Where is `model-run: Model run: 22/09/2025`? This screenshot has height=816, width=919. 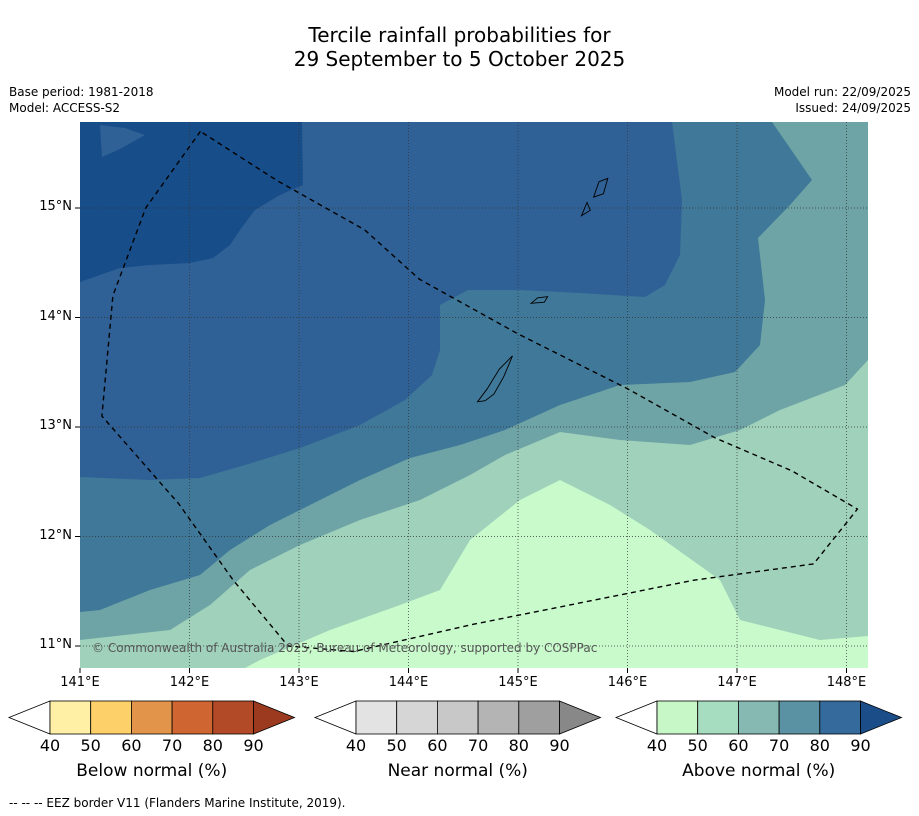
model-run: Model run: 22/09/2025 is located at coordinates (842, 92).